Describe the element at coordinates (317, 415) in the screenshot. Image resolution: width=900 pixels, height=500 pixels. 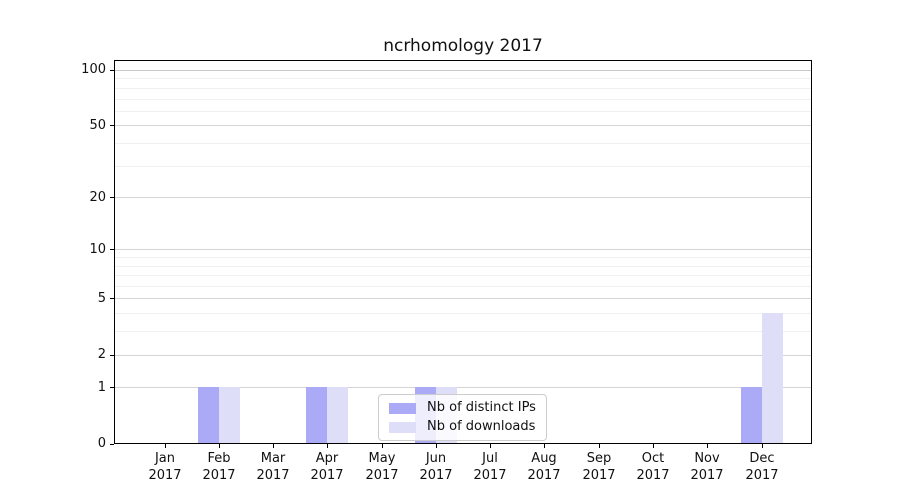
I see `bar-distinct-ips-apr` at that location.